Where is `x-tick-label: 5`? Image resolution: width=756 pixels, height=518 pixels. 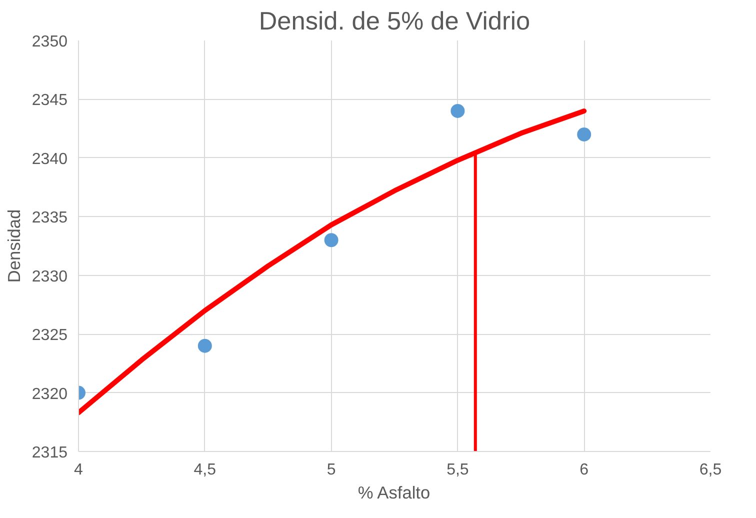
x-tick-label: 5 is located at coordinates (331, 470).